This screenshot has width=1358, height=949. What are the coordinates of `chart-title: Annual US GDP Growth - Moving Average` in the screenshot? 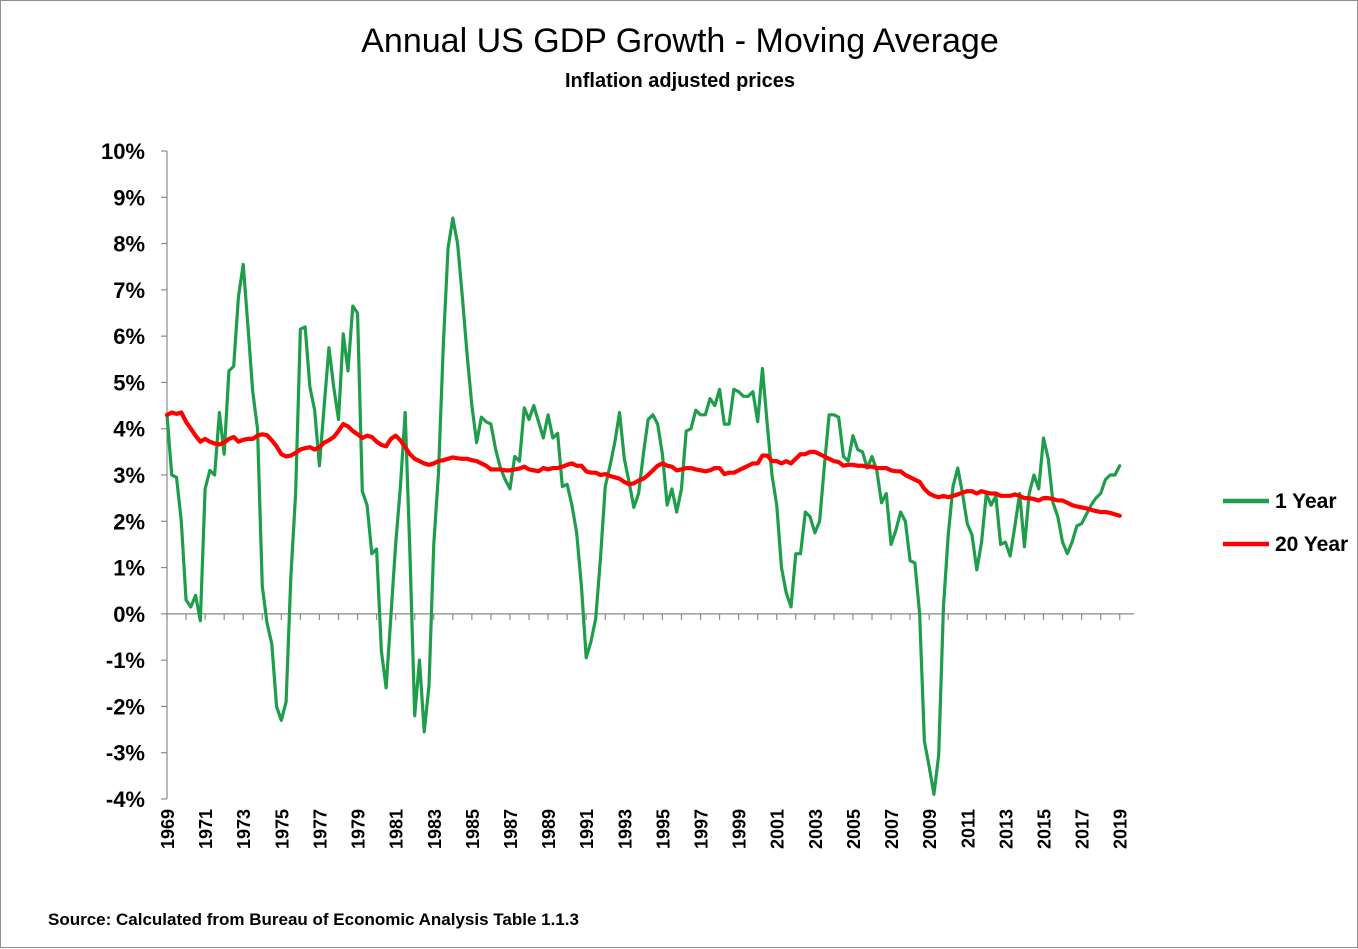 It's located at (680, 41).